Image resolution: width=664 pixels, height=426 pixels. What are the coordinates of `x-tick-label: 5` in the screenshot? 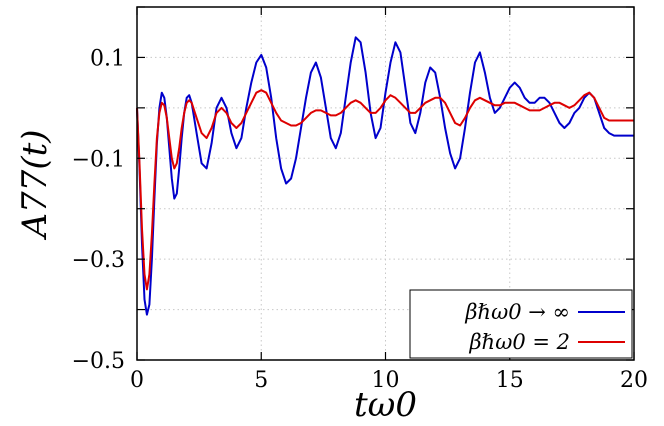 It's located at (261, 380).